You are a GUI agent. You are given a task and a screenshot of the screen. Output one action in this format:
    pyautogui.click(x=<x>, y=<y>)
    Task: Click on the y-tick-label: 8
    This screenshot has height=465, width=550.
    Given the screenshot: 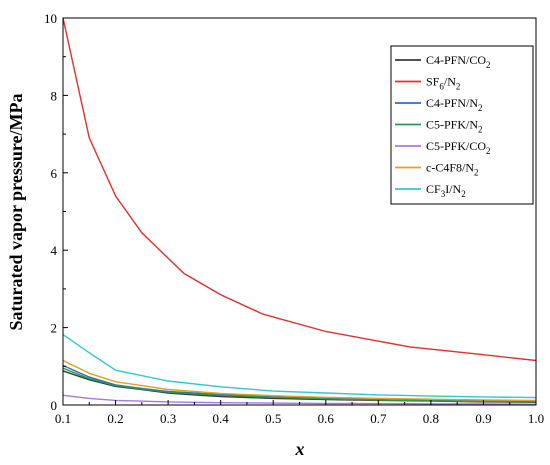 What is the action you would take?
    pyautogui.click(x=54, y=95)
    